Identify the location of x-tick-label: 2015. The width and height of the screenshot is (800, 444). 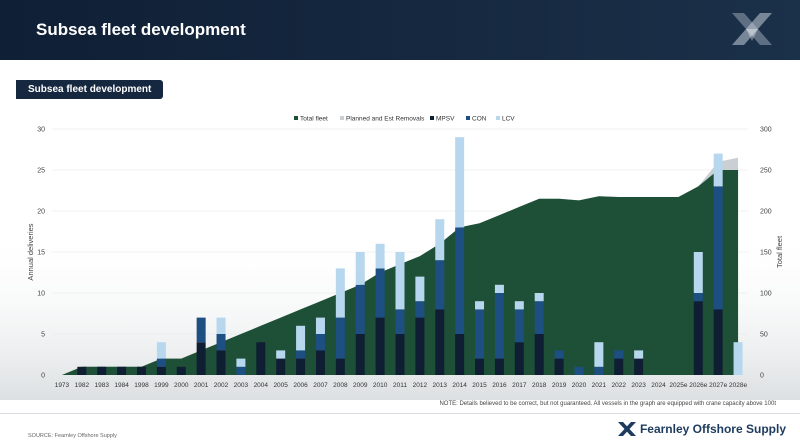
(479, 385).